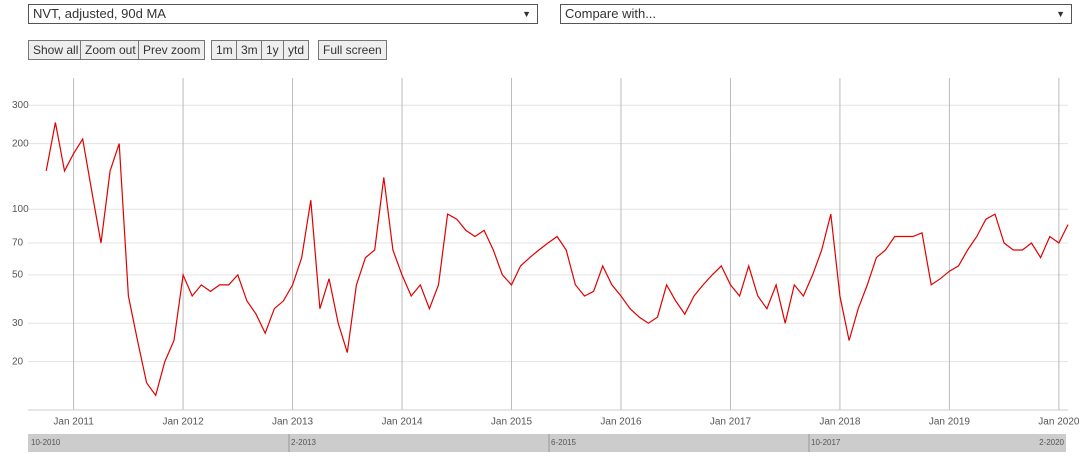 The width and height of the screenshot is (1080, 457). Describe the element at coordinates (73, 422) in the screenshot. I see `x-tick-label: Jan 2011` at that location.